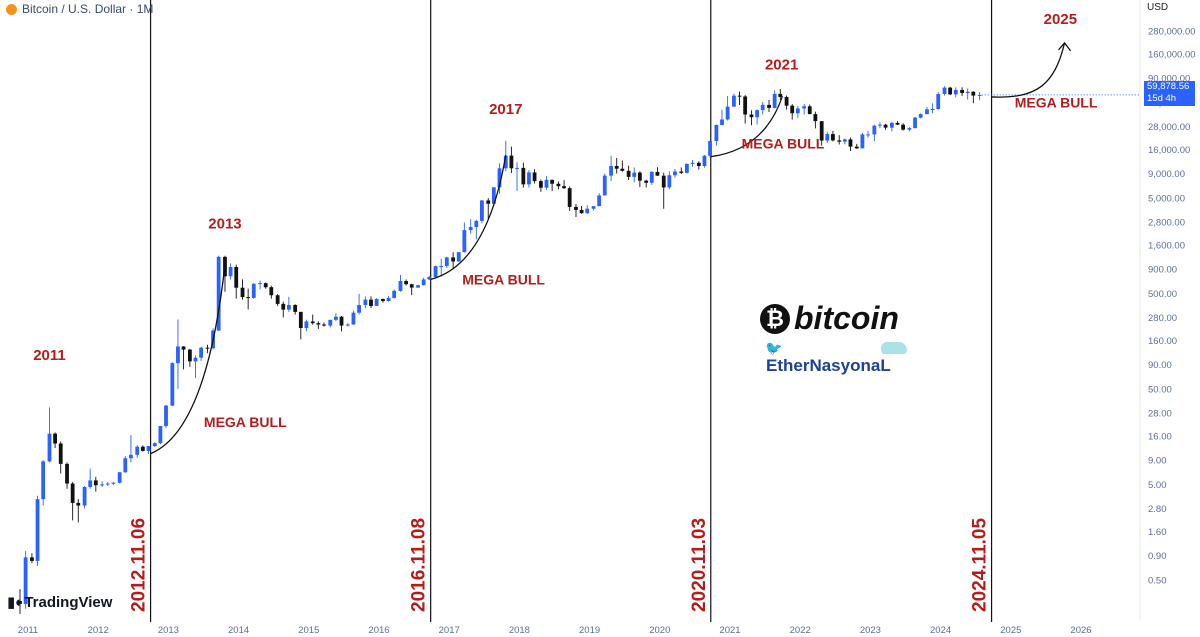 The image size is (1200, 637). I want to click on y-tick-label: 28,000.00, so click(1169, 127).